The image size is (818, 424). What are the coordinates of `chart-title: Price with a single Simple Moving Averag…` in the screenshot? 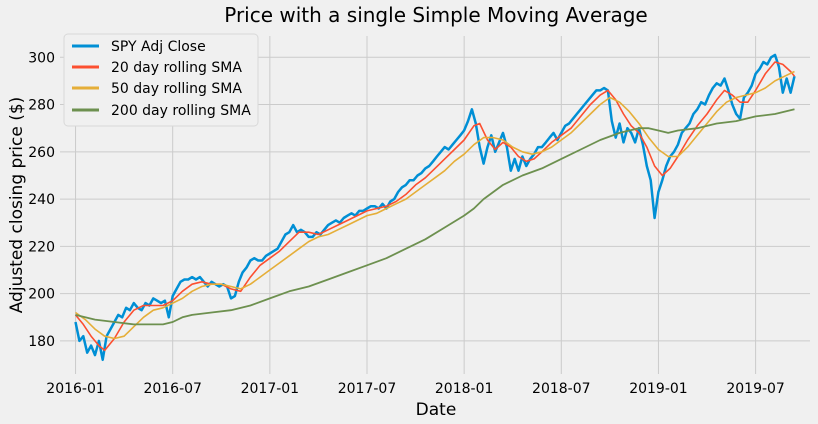 It's located at (436, 15).